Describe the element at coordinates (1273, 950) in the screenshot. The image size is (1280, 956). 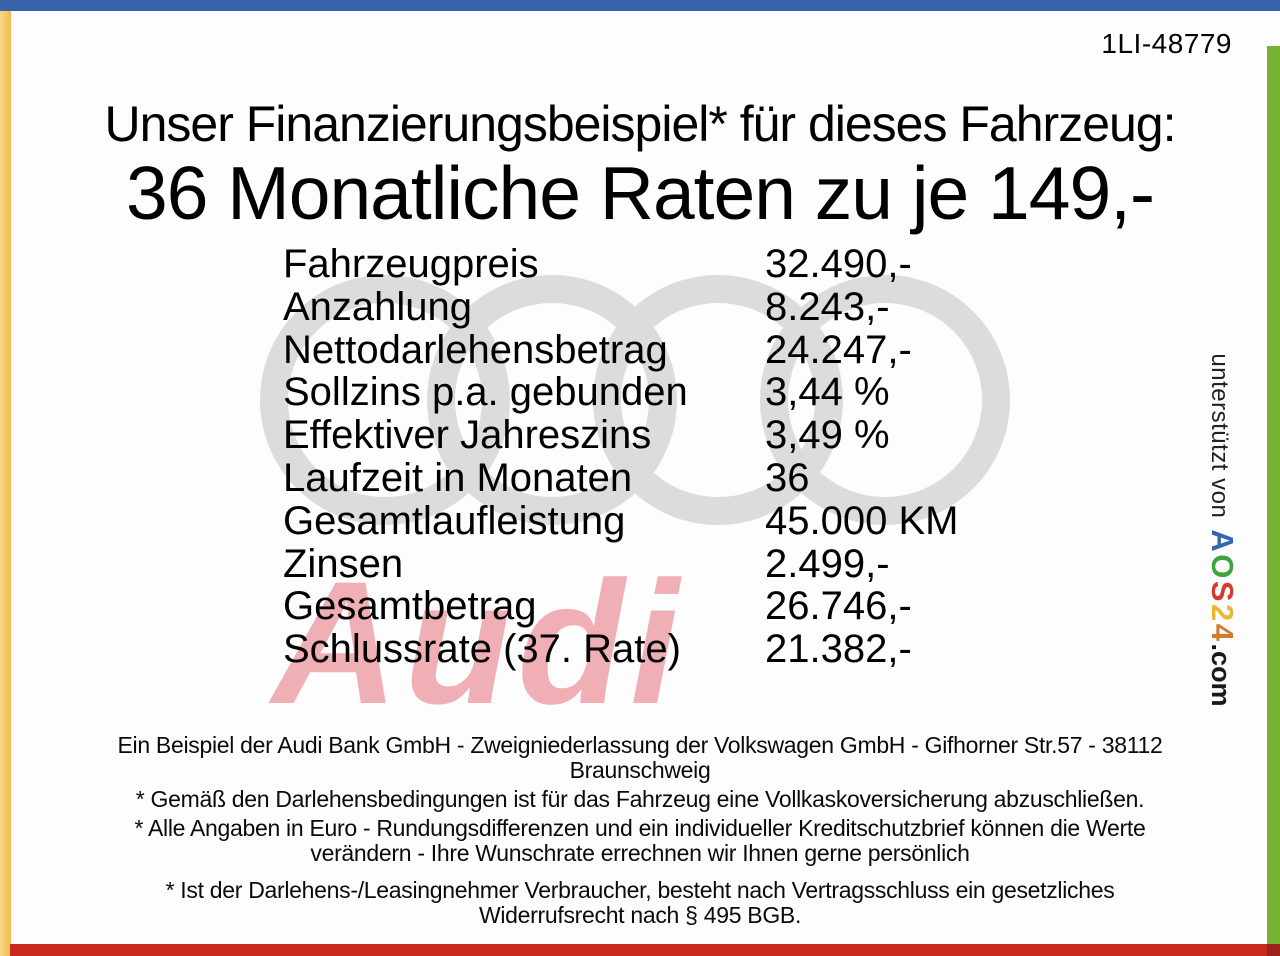
I see `bottom-right-corner` at that location.